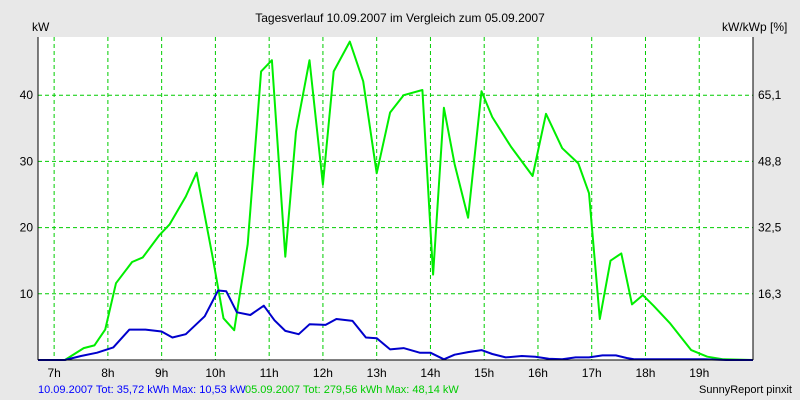 Image resolution: width=800 pixels, height=400 pixels. Describe the element at coordinates (27, 228) in the screenshot. I see `y-tick-label-left: 20` at that location.